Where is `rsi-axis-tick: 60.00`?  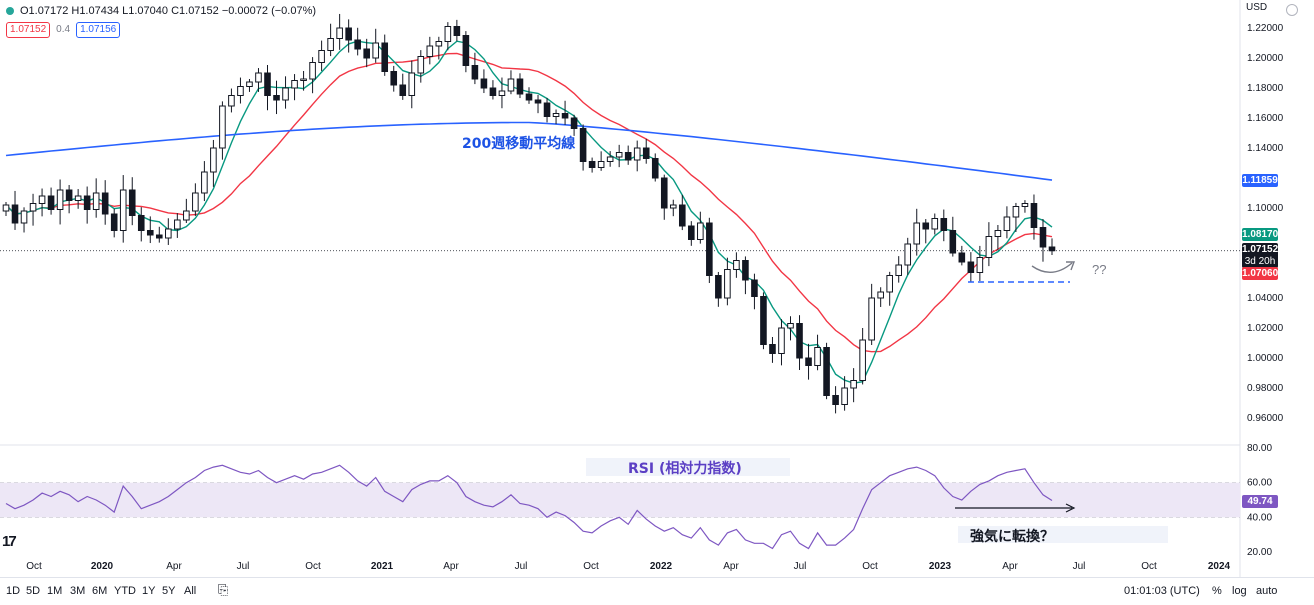
rsi-axis-tick: 60.00 is located at coordinates (1259, 483).